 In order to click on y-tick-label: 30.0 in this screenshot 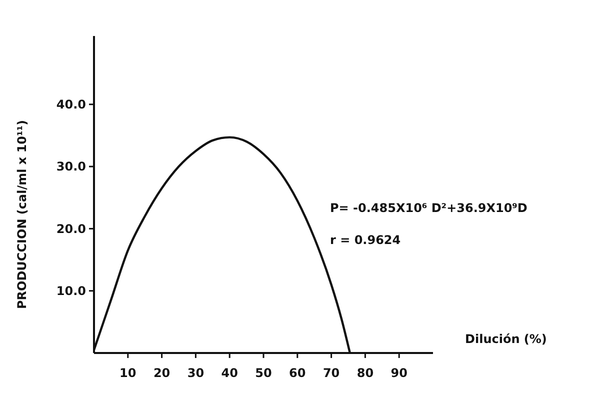, I will do `click(71, 167)`.